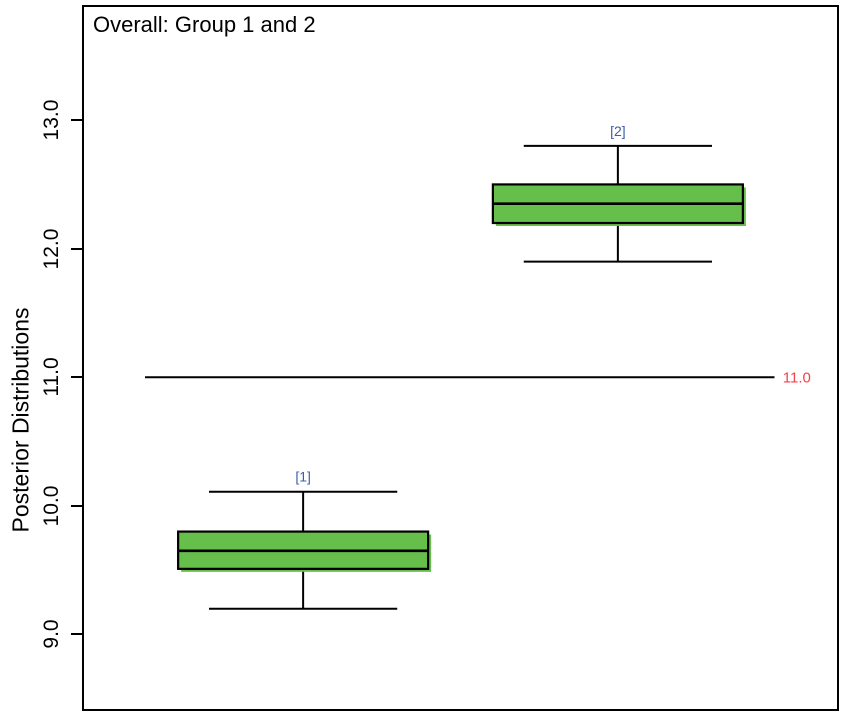 The height and width of the screenshot is (716, 850). Describe the element at coordinates (797, 378) in the screenshot. I see `reference-line-value-label: 11.0` at that location.